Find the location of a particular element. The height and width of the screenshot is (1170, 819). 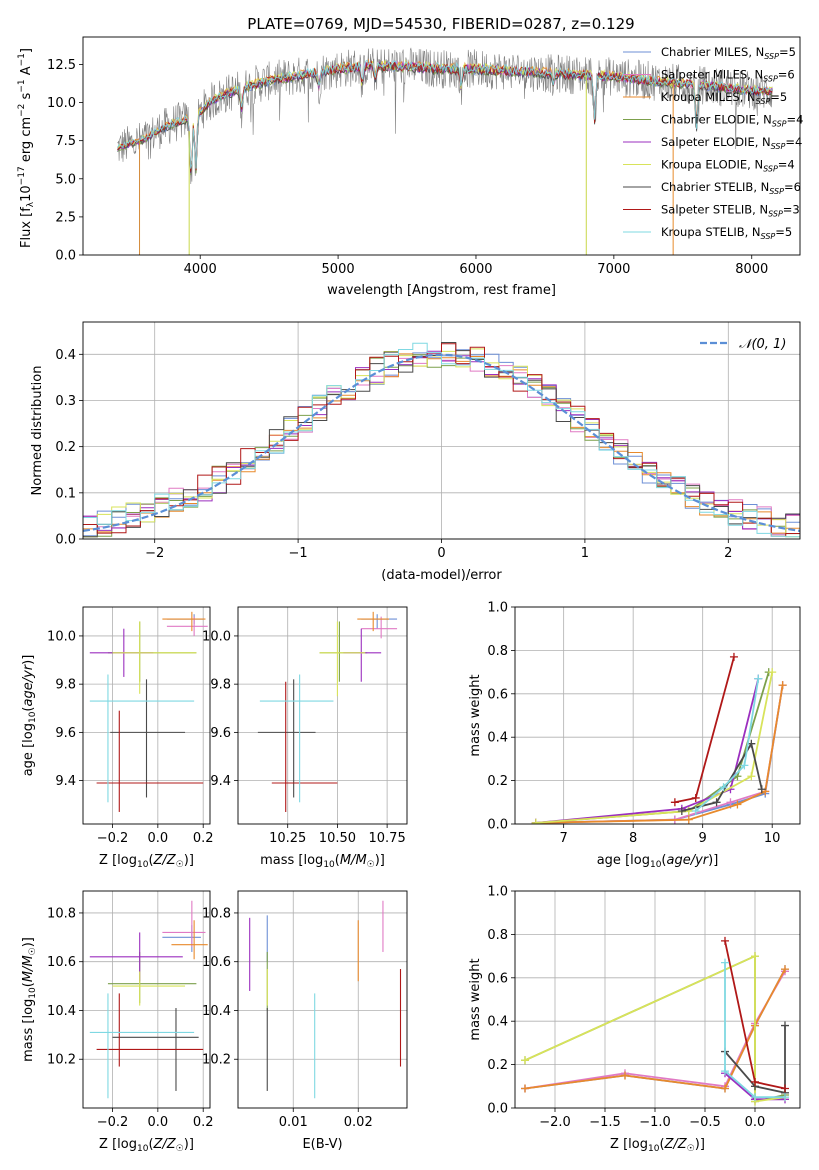

x-tick-label: 10 is located at coordinates (772, 838).